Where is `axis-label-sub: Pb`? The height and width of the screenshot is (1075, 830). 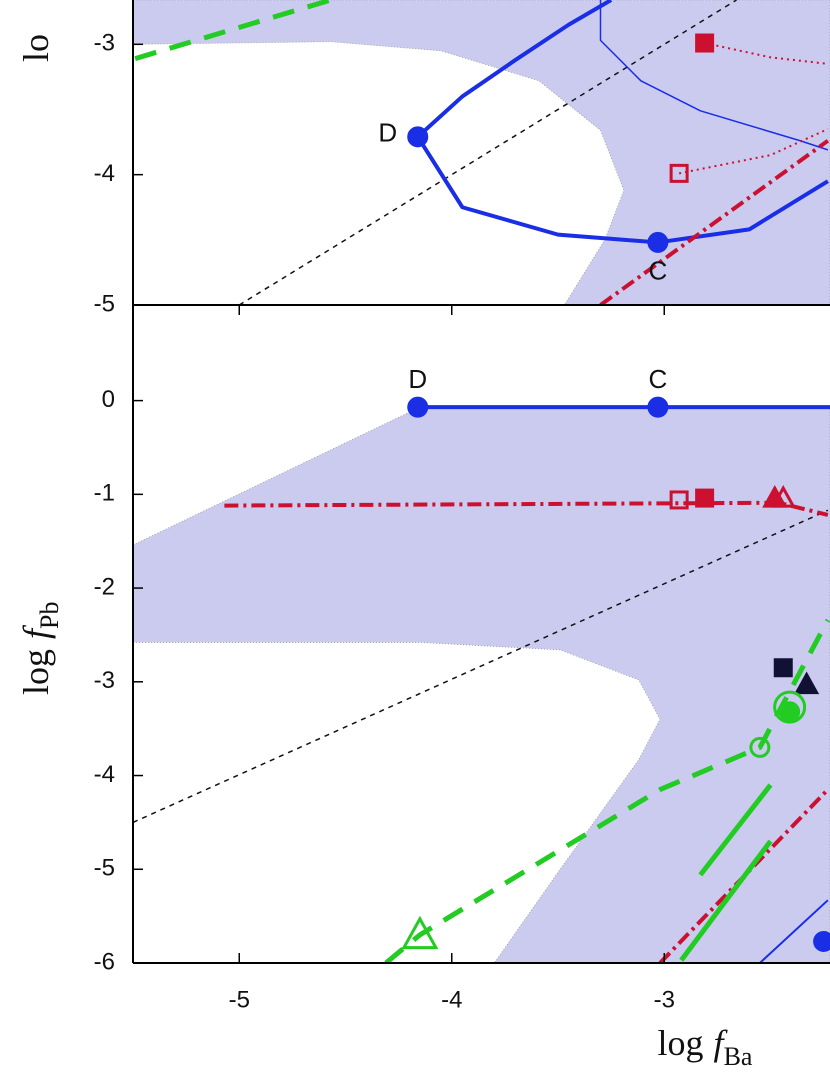 axis-label-sub: Pb is located at coordinates (49, 615).